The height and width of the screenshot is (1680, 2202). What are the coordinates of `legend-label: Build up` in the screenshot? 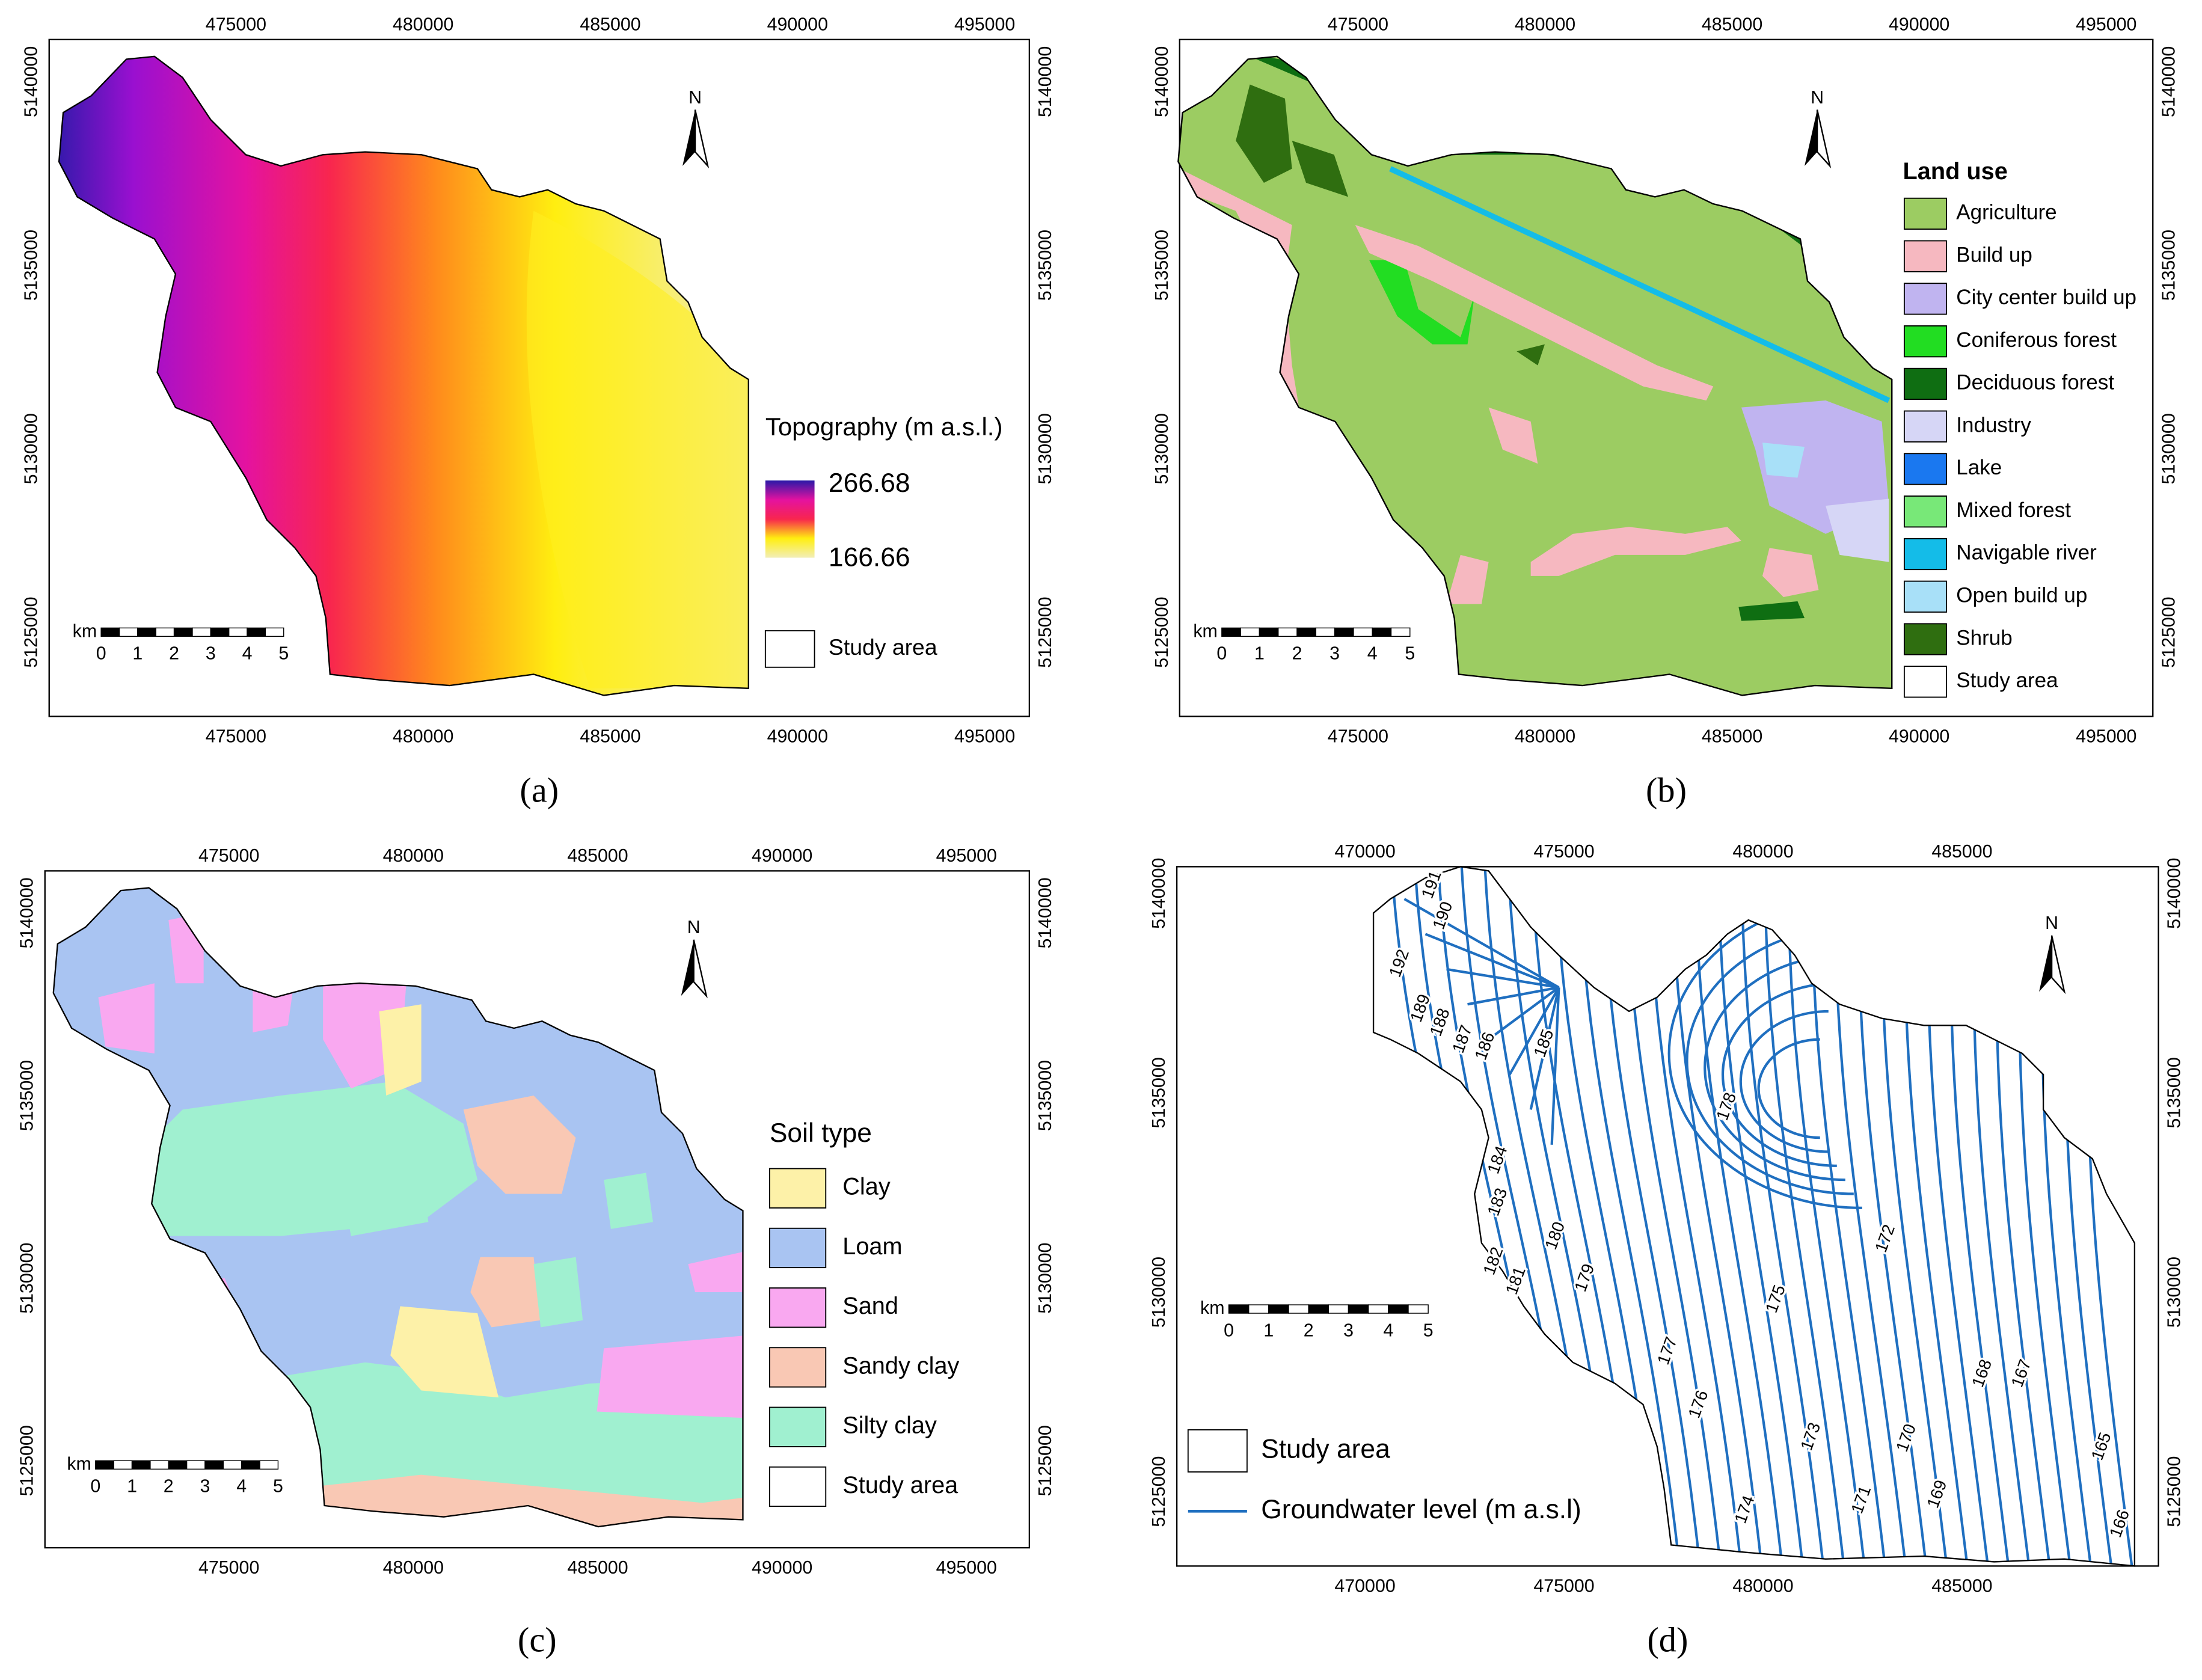 It's located at (1994, 254).